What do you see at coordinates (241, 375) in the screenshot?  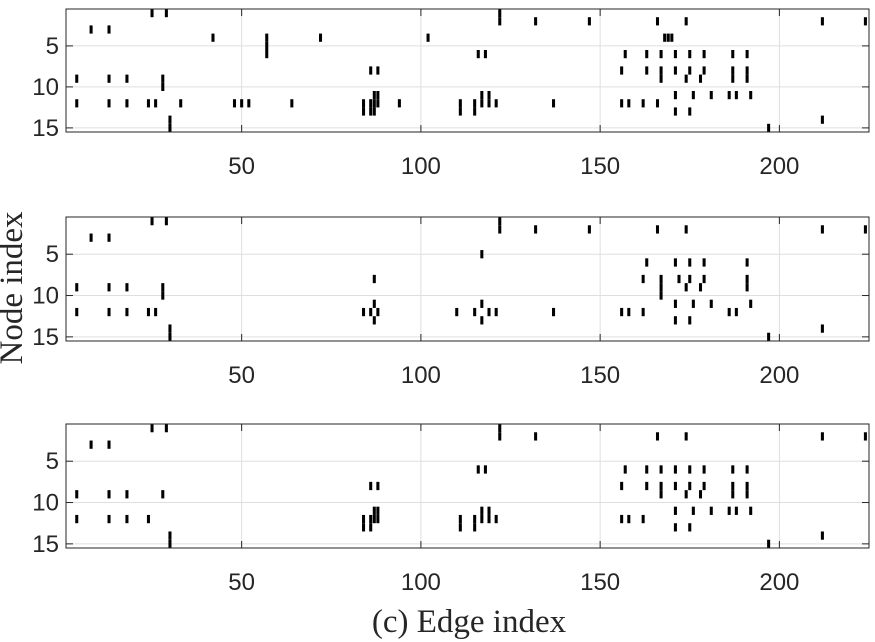 I see `x-tick-label: 50` at bounding box center [241, 375].